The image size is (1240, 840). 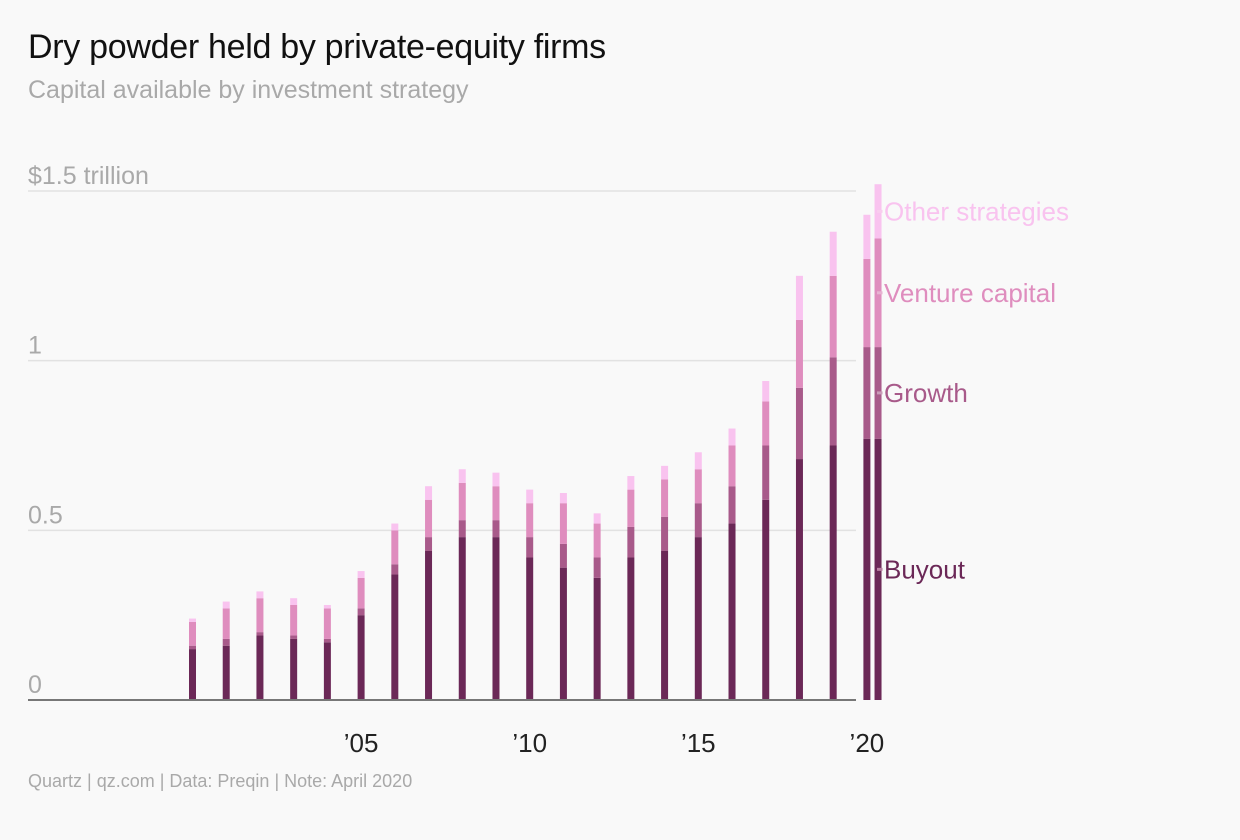 I want to click on x-tick-label: ’05, so click(x=361, y=743).